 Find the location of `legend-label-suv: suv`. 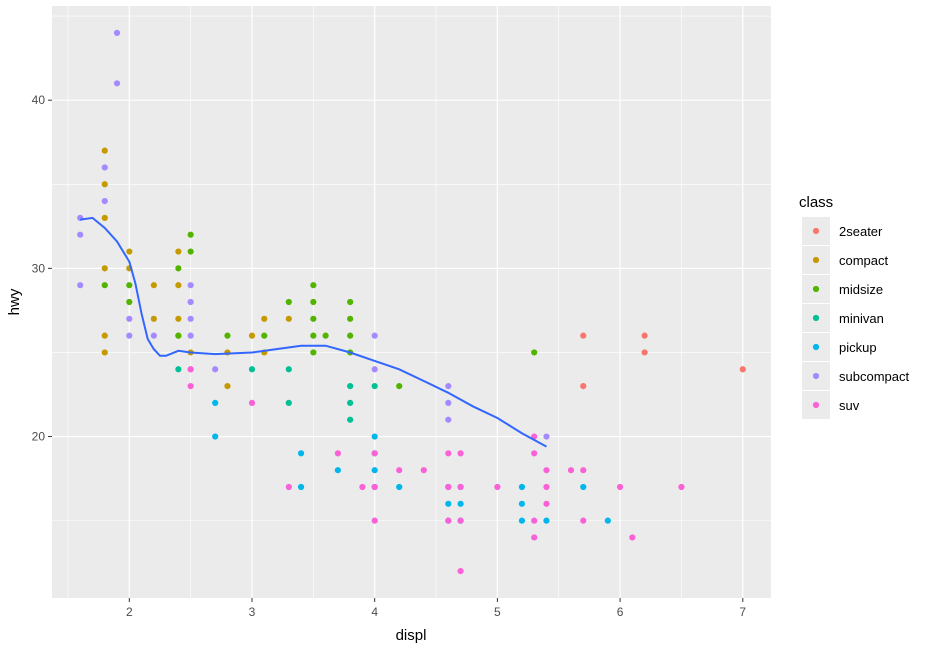

legend-label-suv: suv is located at coordinates (849, 405).